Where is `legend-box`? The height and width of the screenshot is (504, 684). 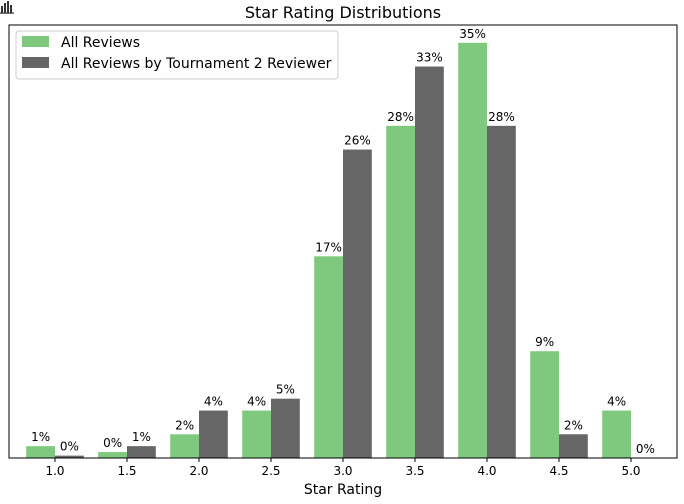 legend-box is located at coordinates (177, 55).